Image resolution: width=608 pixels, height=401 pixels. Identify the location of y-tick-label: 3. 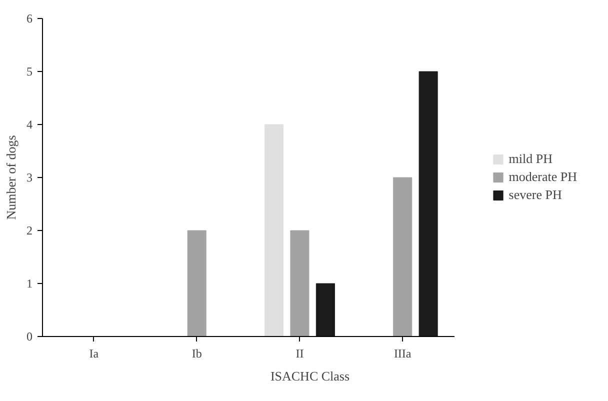
(29, 177).